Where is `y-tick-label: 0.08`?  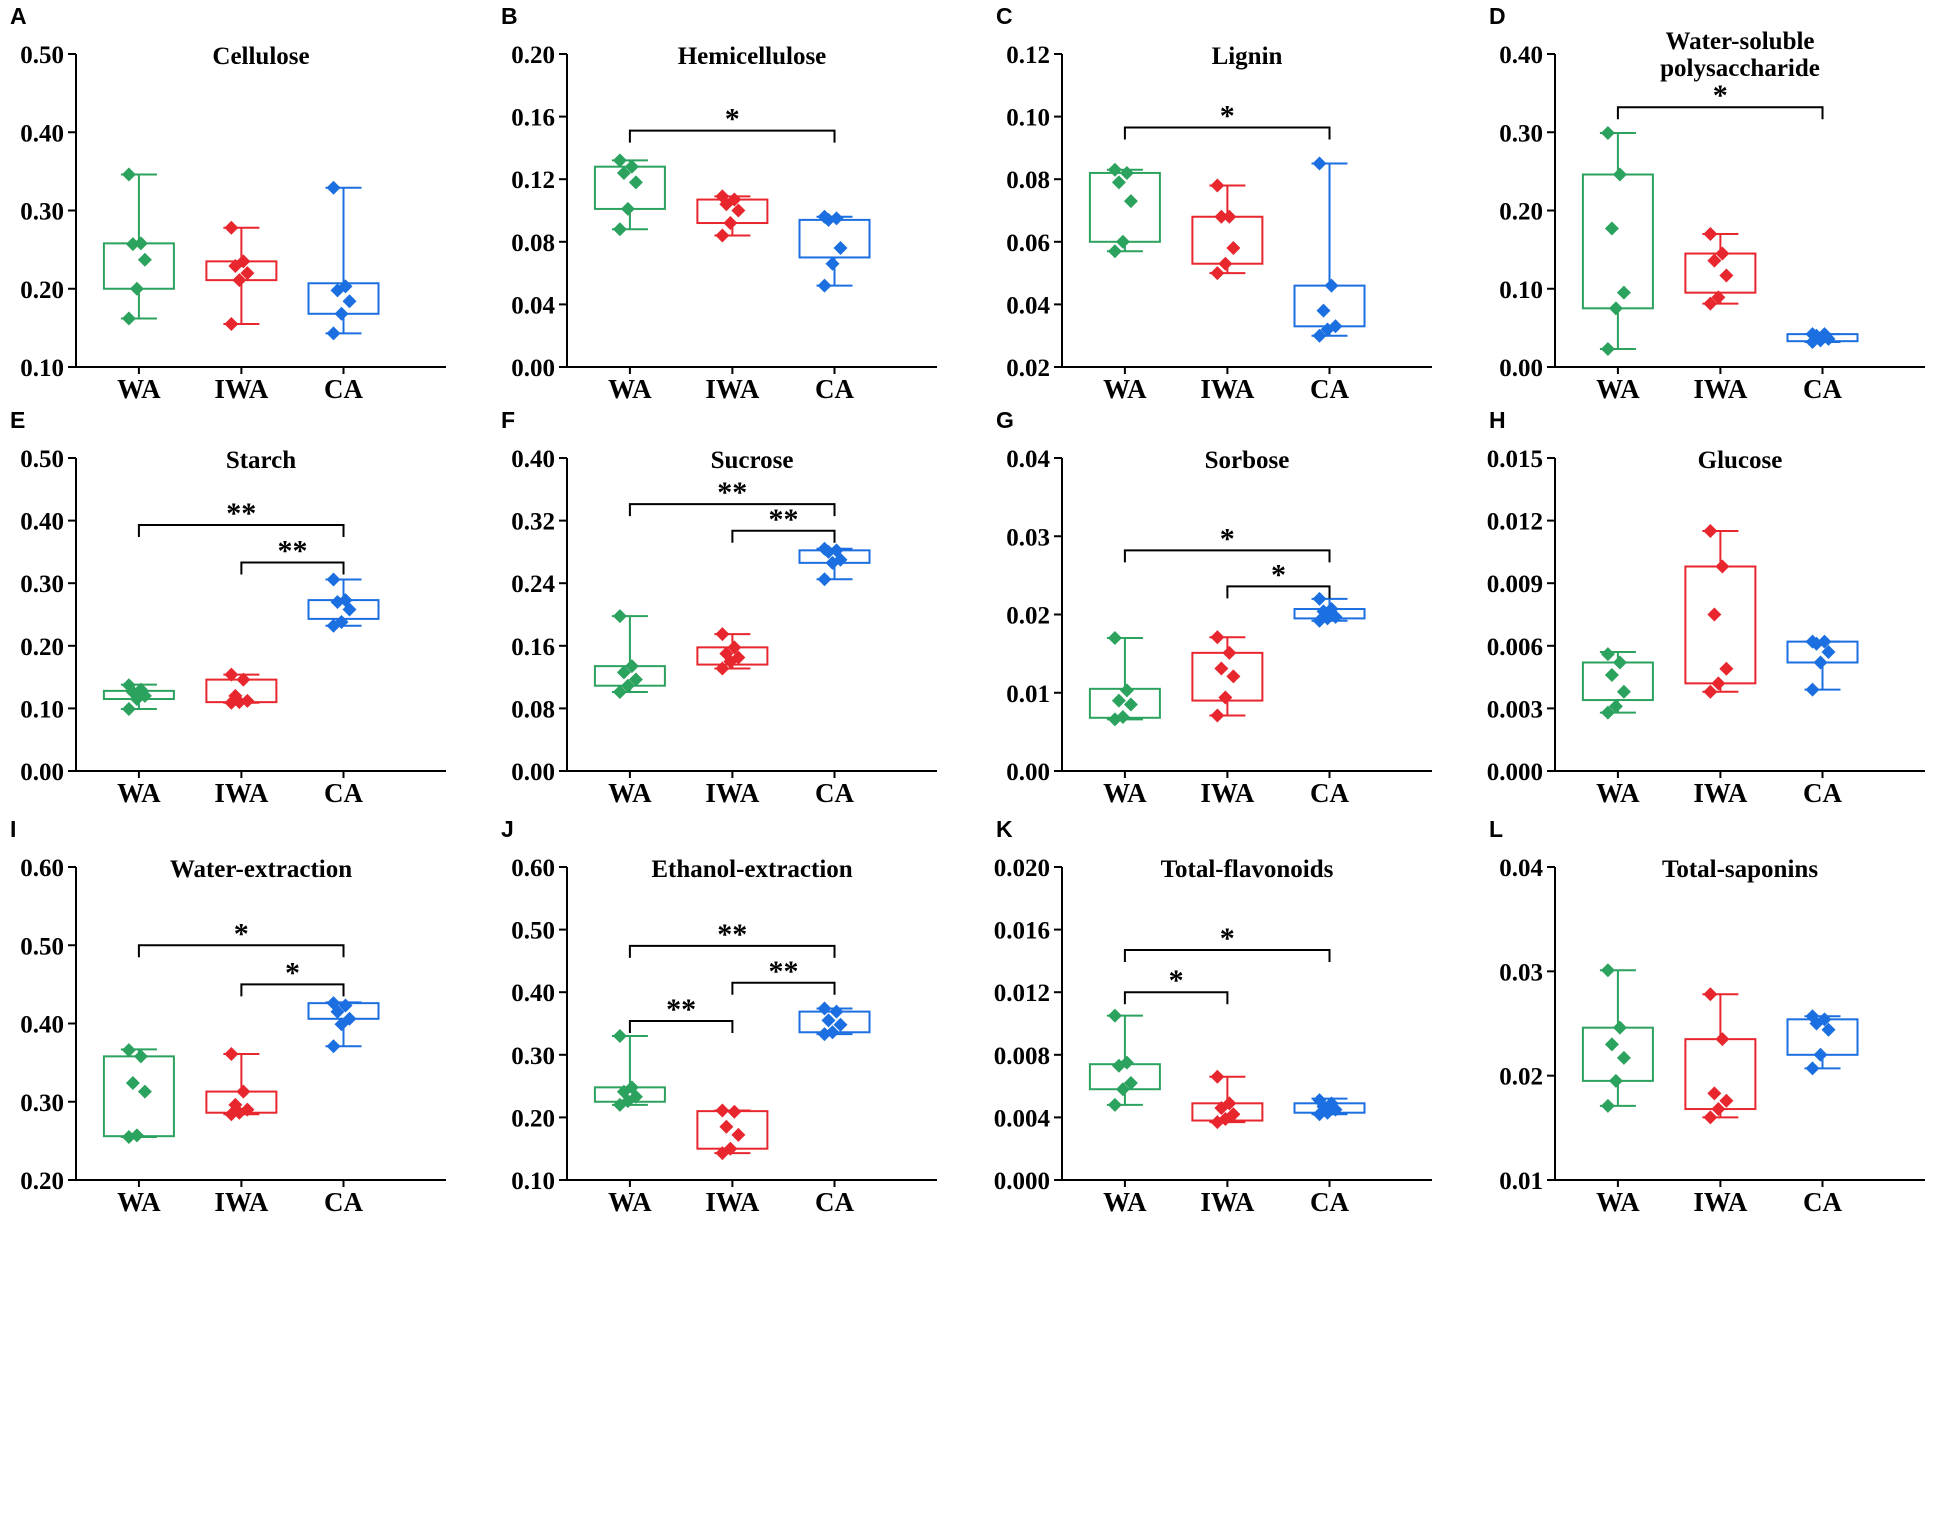 y-tick-label: 0.08 is located at coordinates (1028, 180).